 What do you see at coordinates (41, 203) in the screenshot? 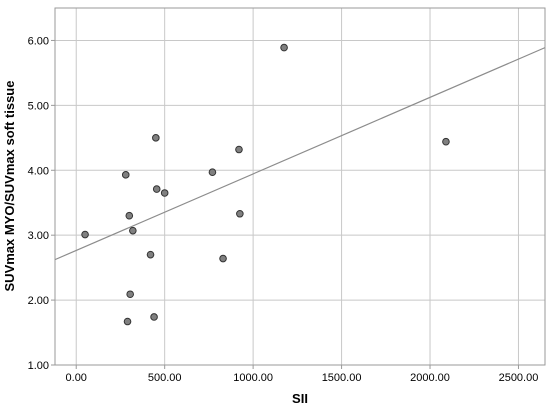
I see `y-axis-ticks: 1.00 2.00 3.00 4.00 5.00 6.00` at bounding box center [41, 203].